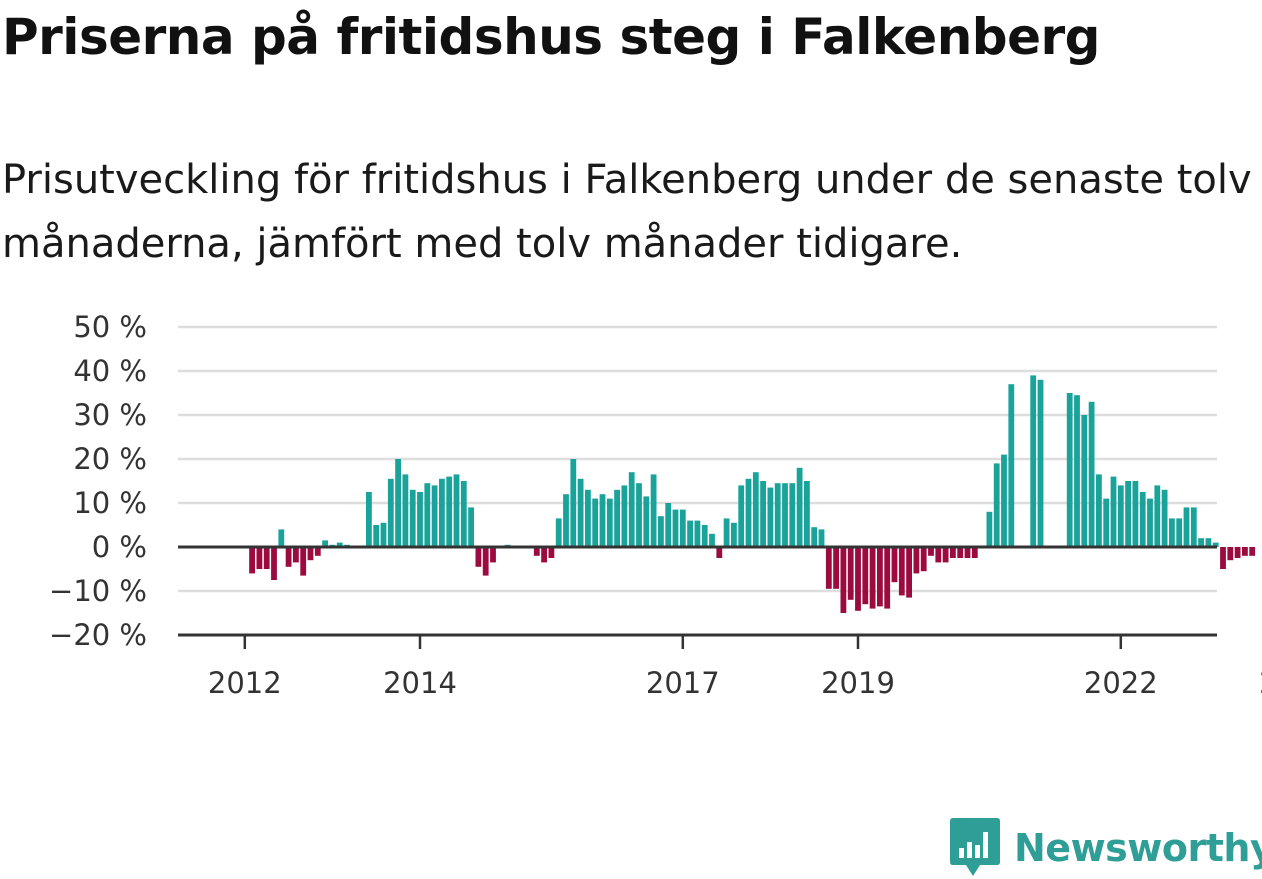  I want to click on y-tick-label: 50 %, so click(110, 327).